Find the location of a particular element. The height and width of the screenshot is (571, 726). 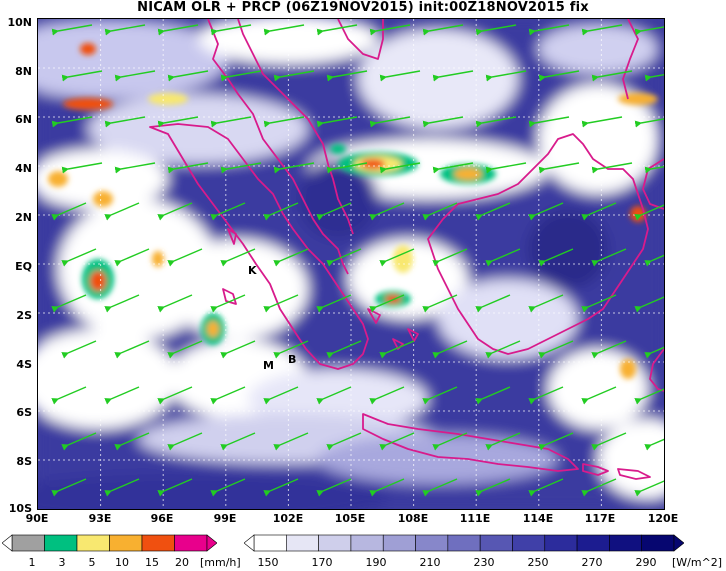

olr-colorbar is located at coordinates (464, 543).